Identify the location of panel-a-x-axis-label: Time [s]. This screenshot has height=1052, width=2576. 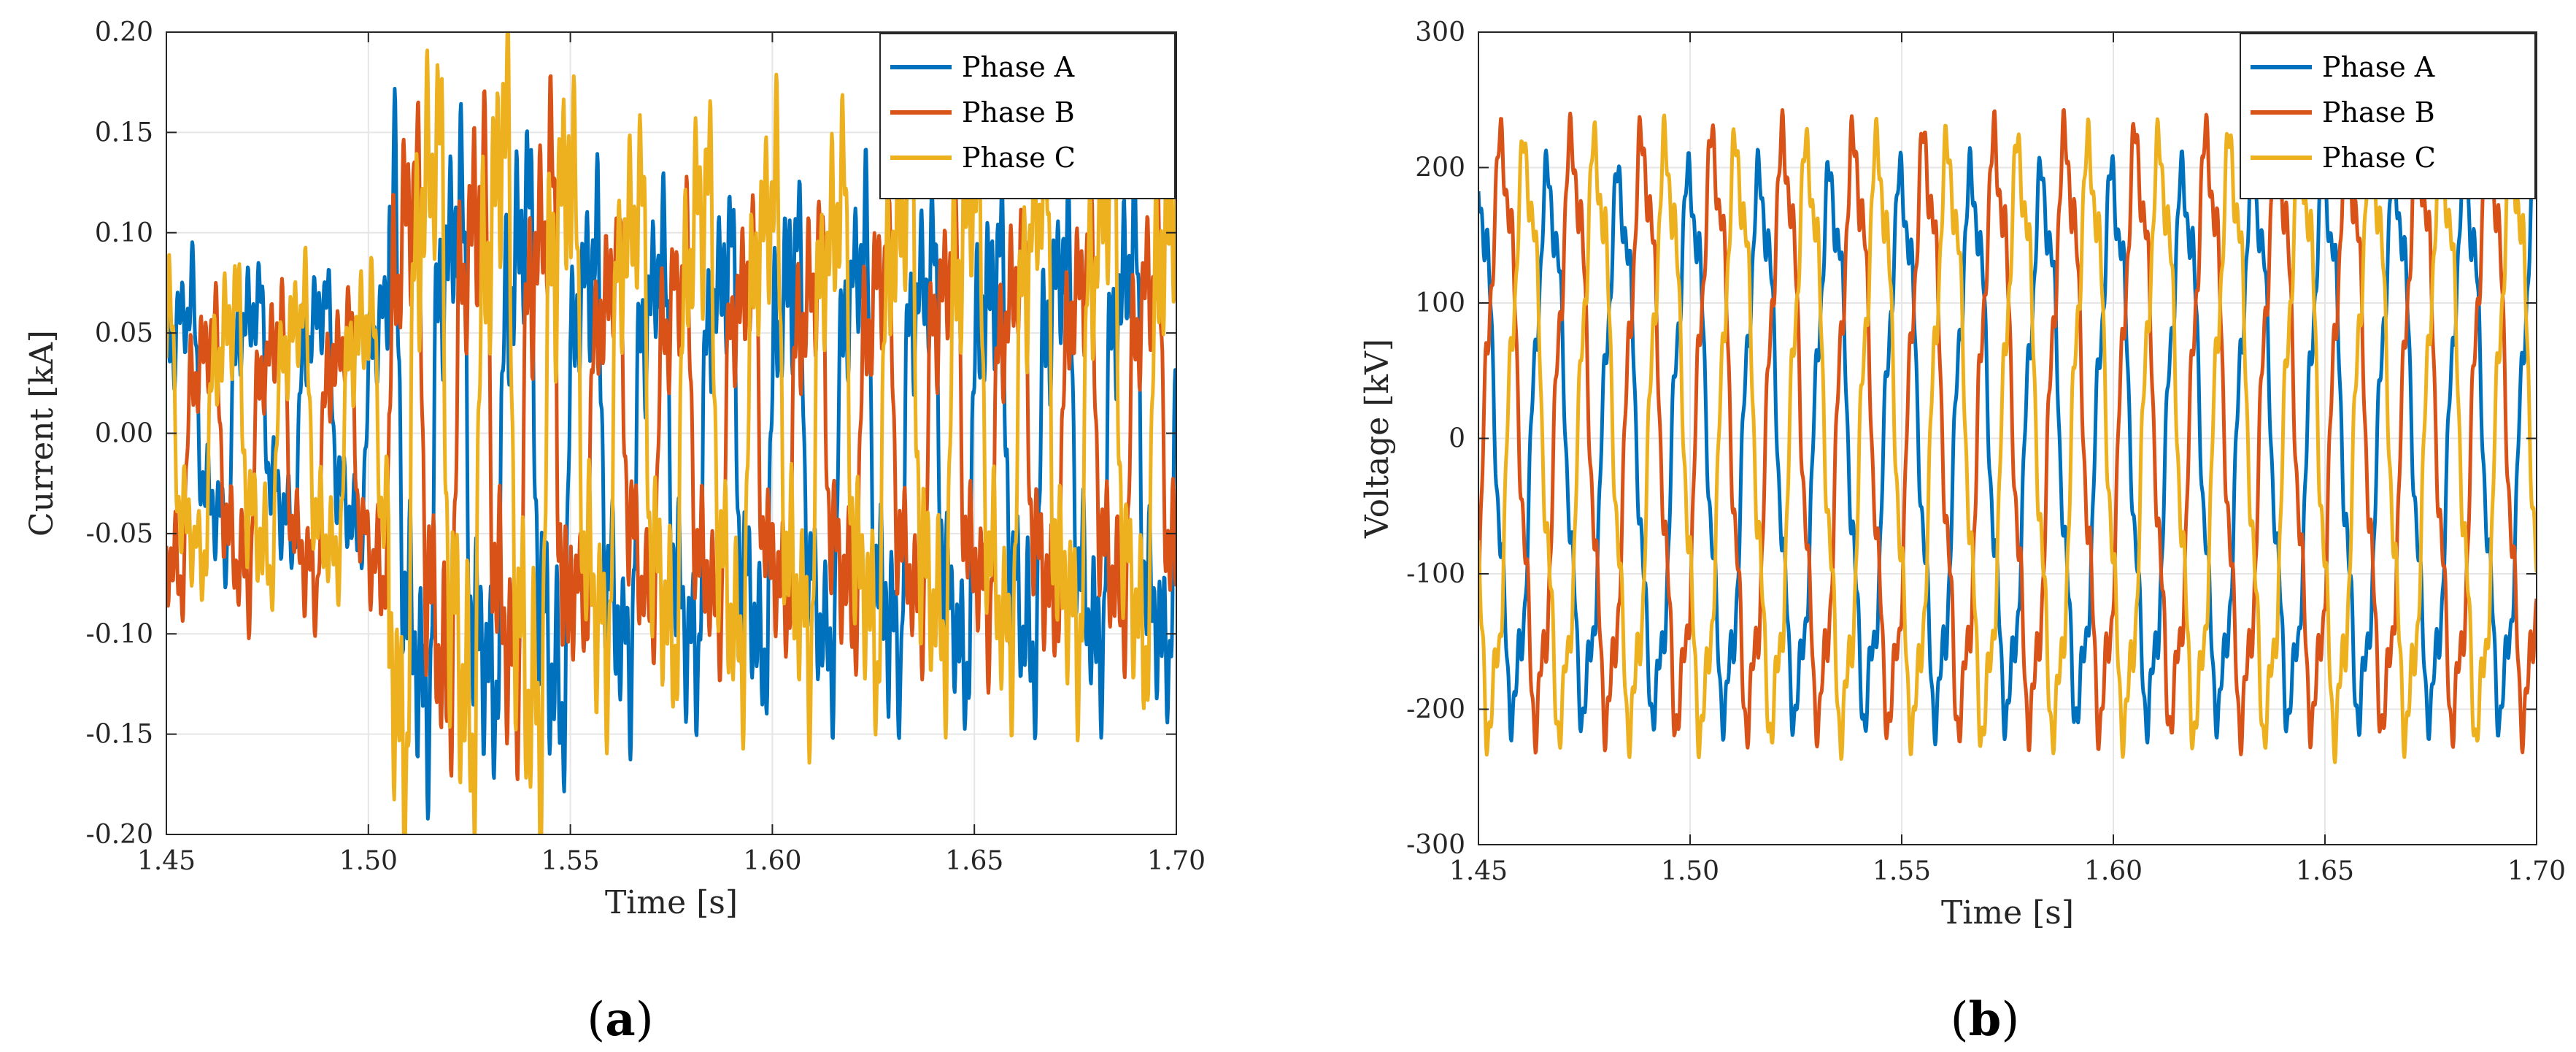
(671, 902).